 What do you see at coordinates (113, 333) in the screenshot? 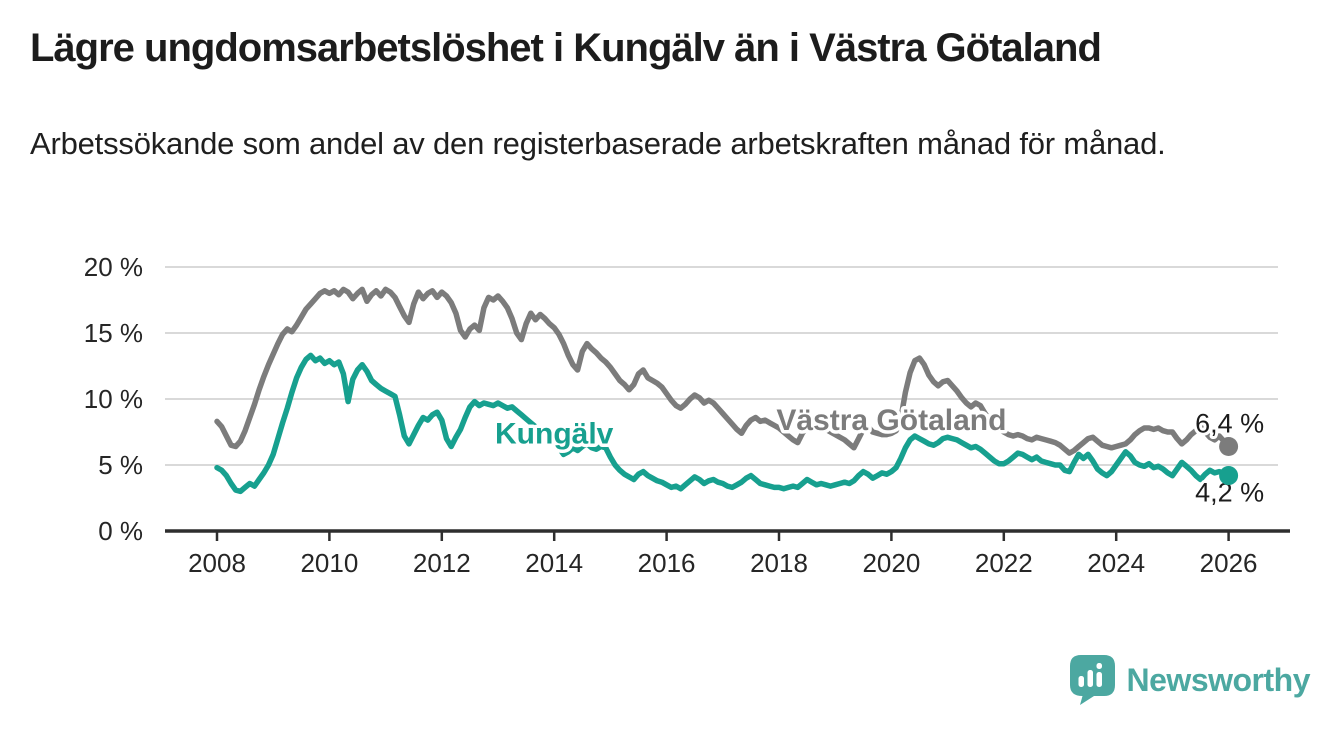
I see `y-tick-label: 15 %` at bounding box center [113, 333].